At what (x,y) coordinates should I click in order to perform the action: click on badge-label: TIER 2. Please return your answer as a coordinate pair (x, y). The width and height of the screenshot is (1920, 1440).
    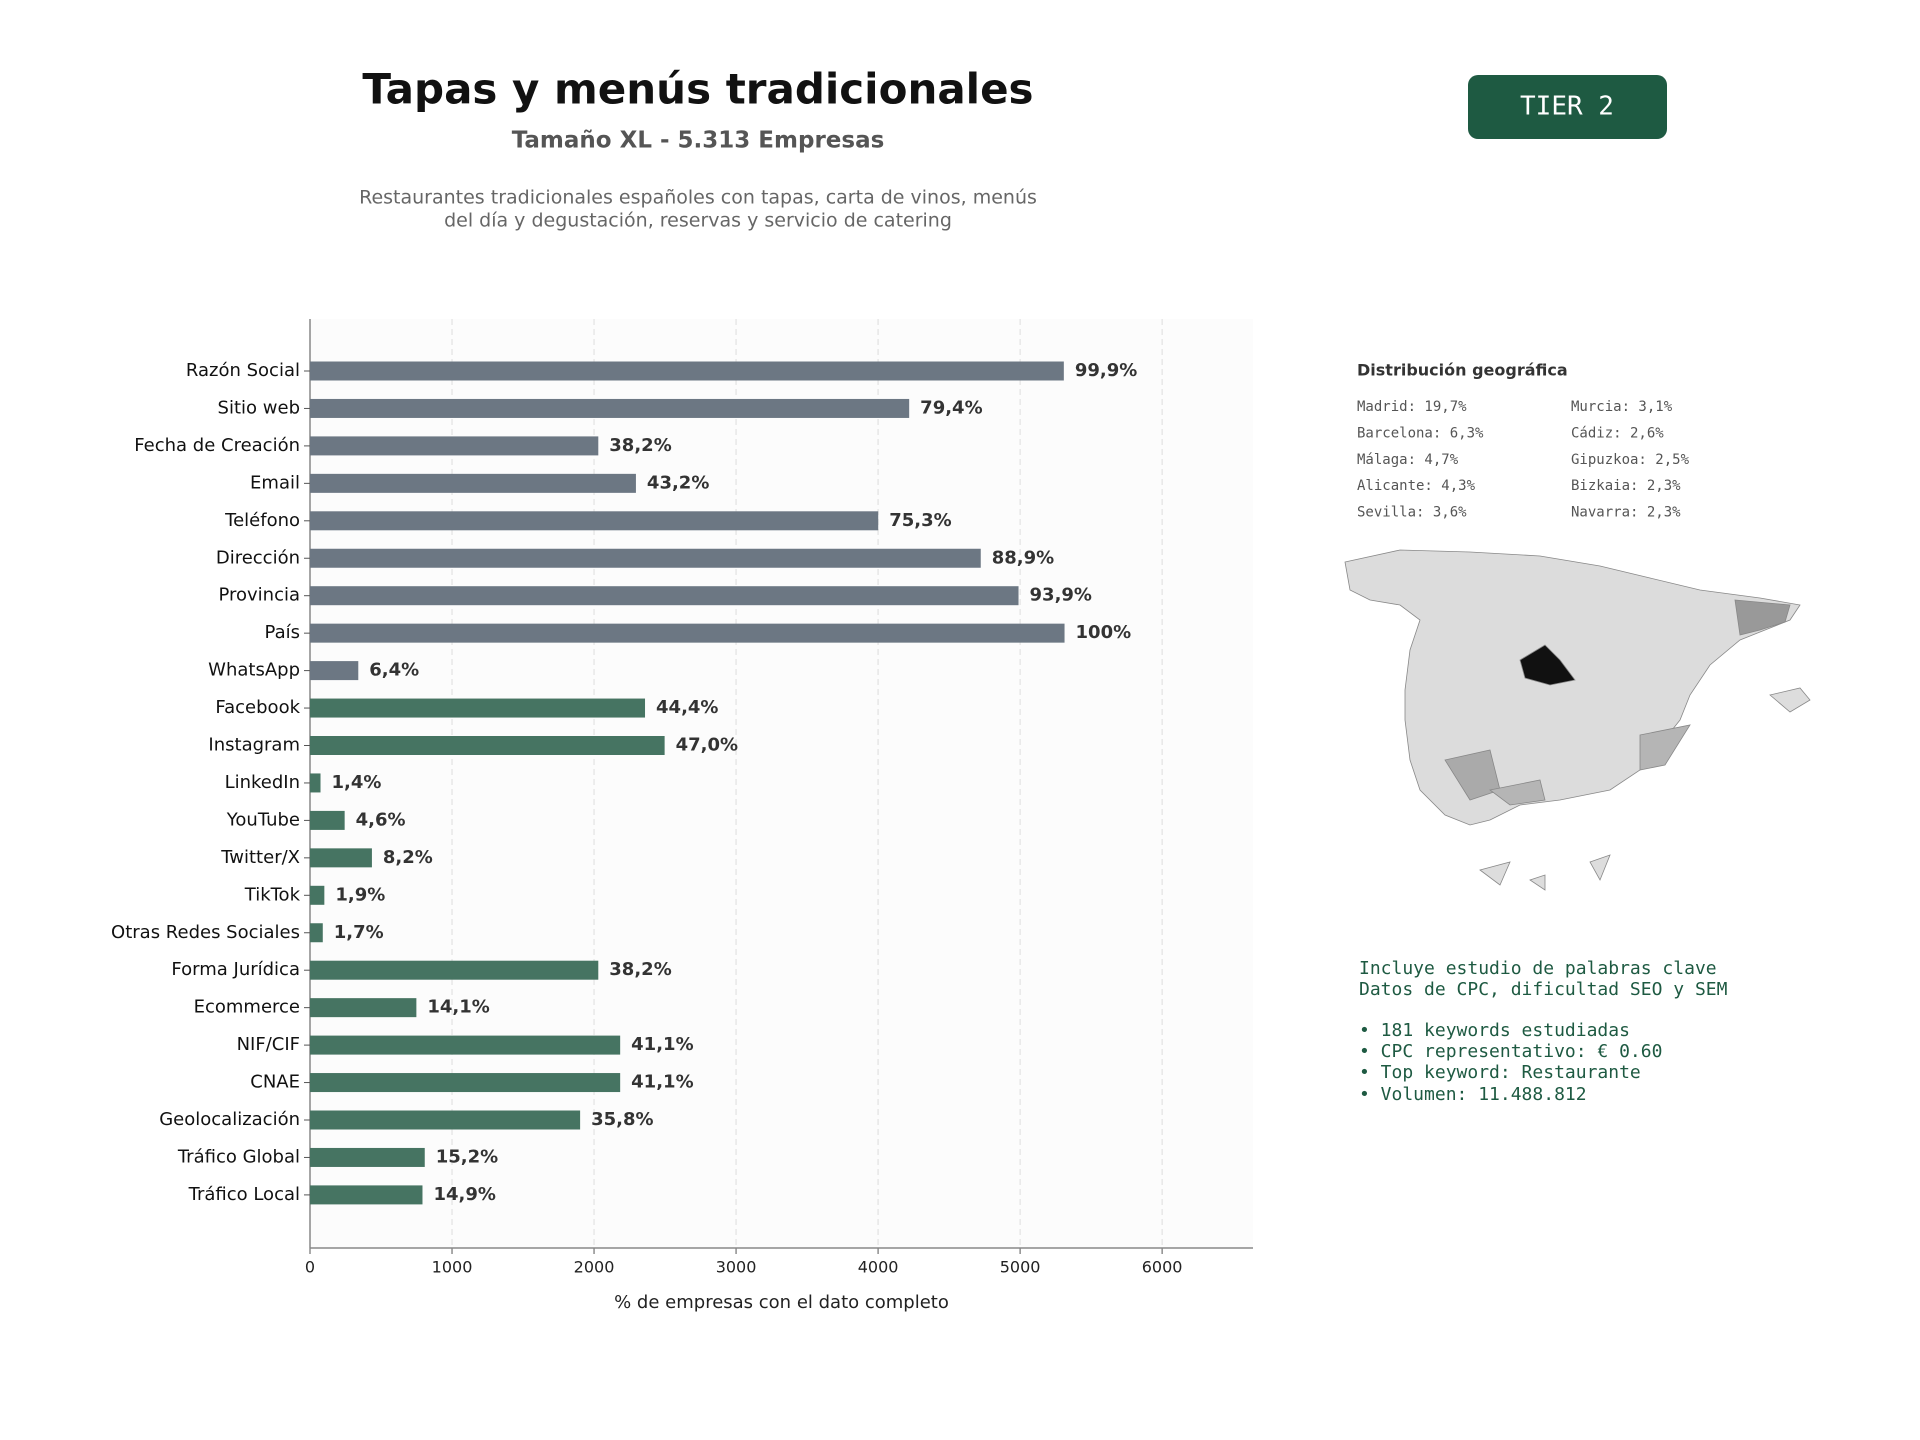
    Looking at the image, I should click on (1567, 107).